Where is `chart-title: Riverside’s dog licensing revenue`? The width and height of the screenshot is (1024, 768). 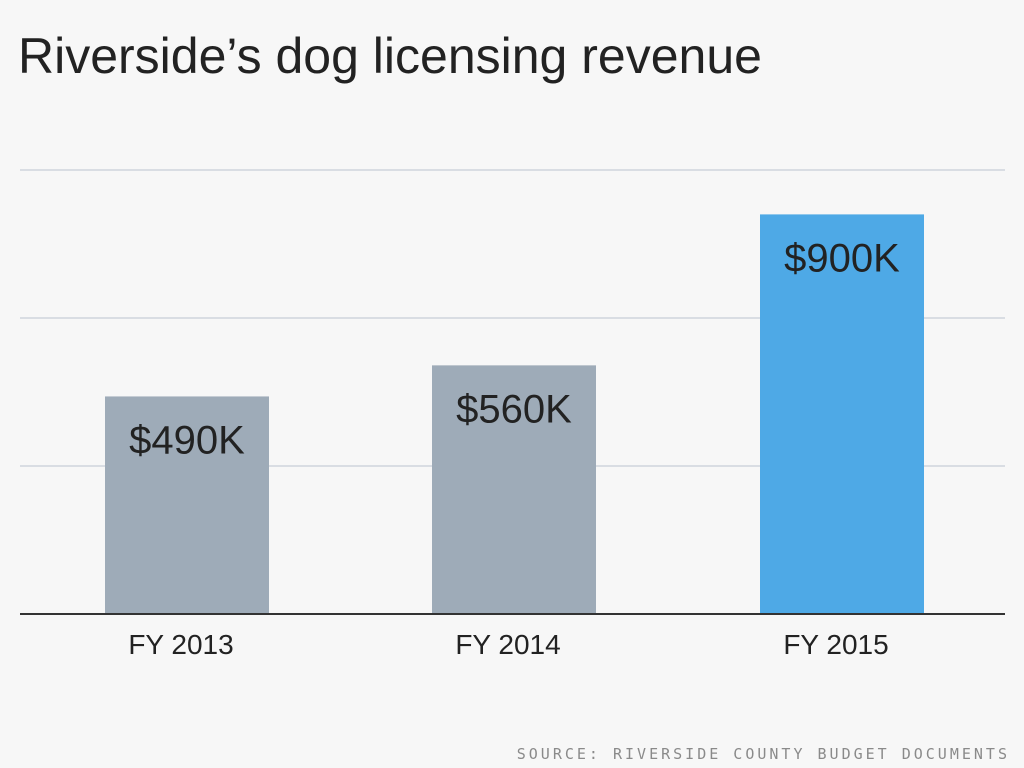 chart-title: Riverside’s dog licensing revenue is located at coordinates (390, 56).